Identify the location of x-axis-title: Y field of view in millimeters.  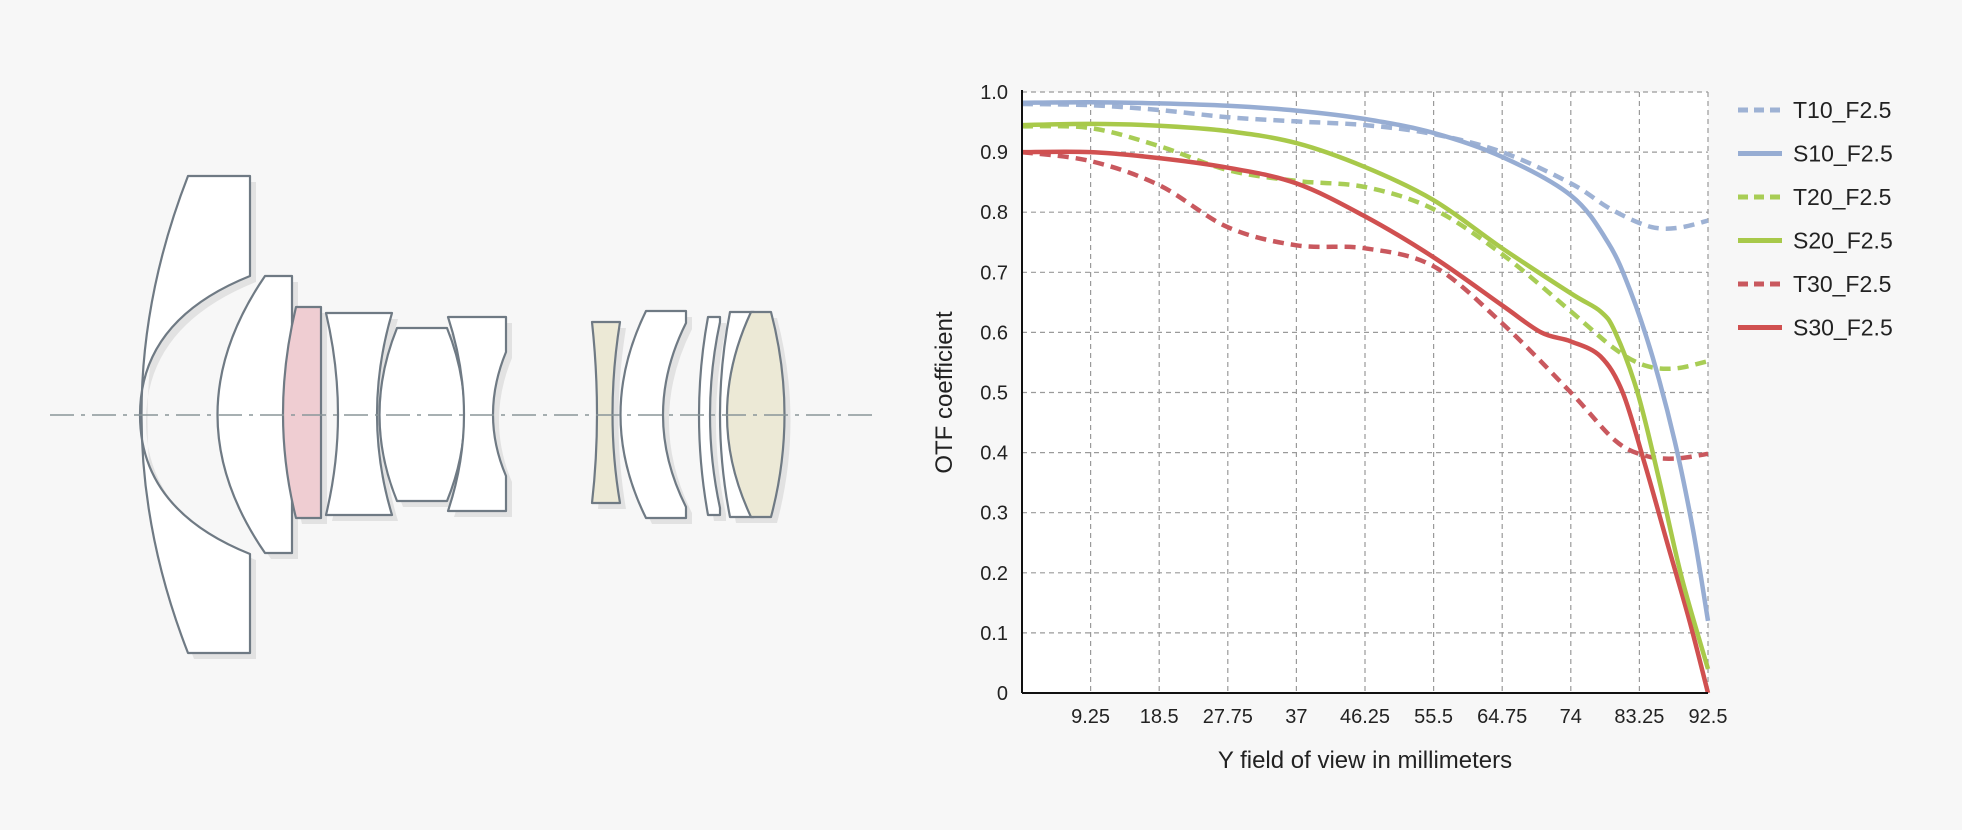
(1365, 760).